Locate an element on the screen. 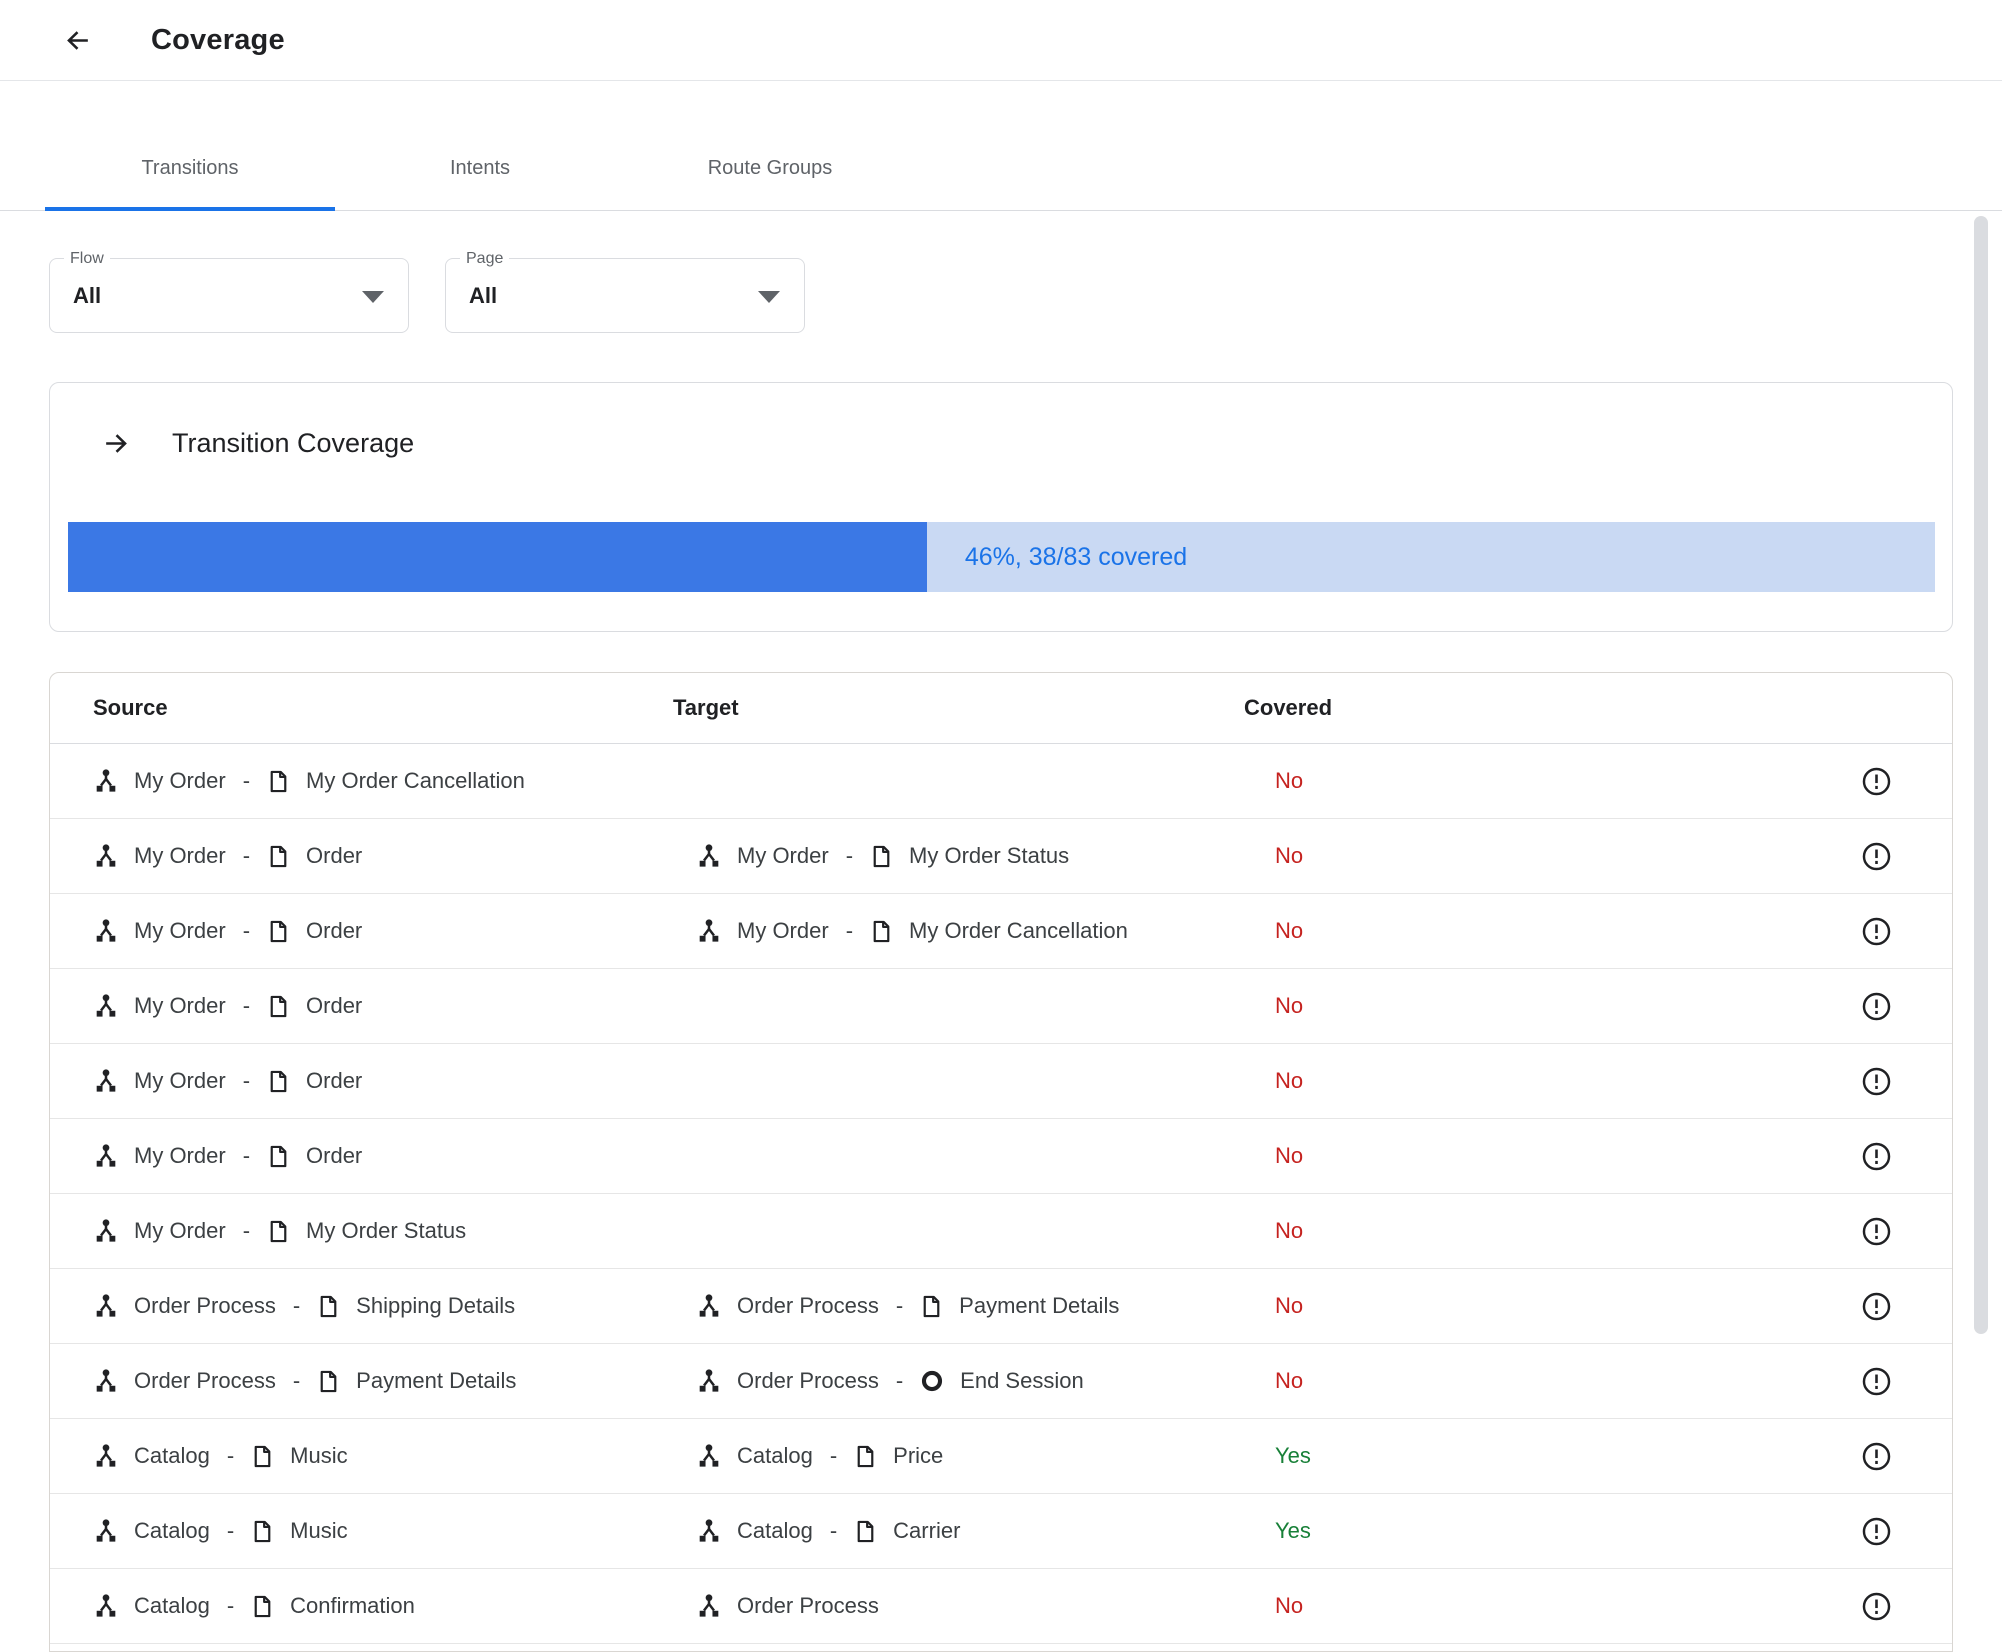  tab-transitions: Transitions is located at coordinates (190, 184).